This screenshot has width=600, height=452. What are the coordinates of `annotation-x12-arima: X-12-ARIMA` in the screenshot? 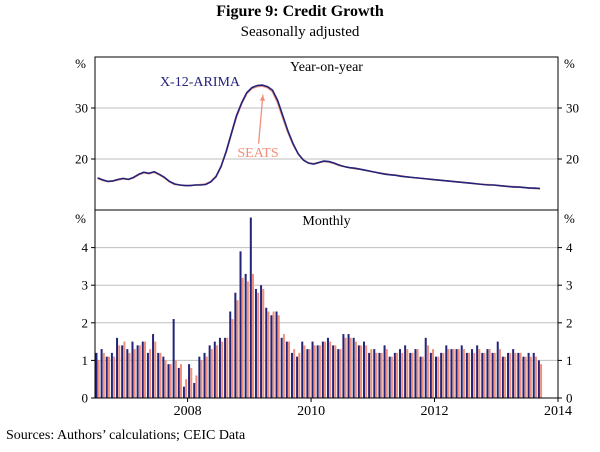 It's located at (200, 82).